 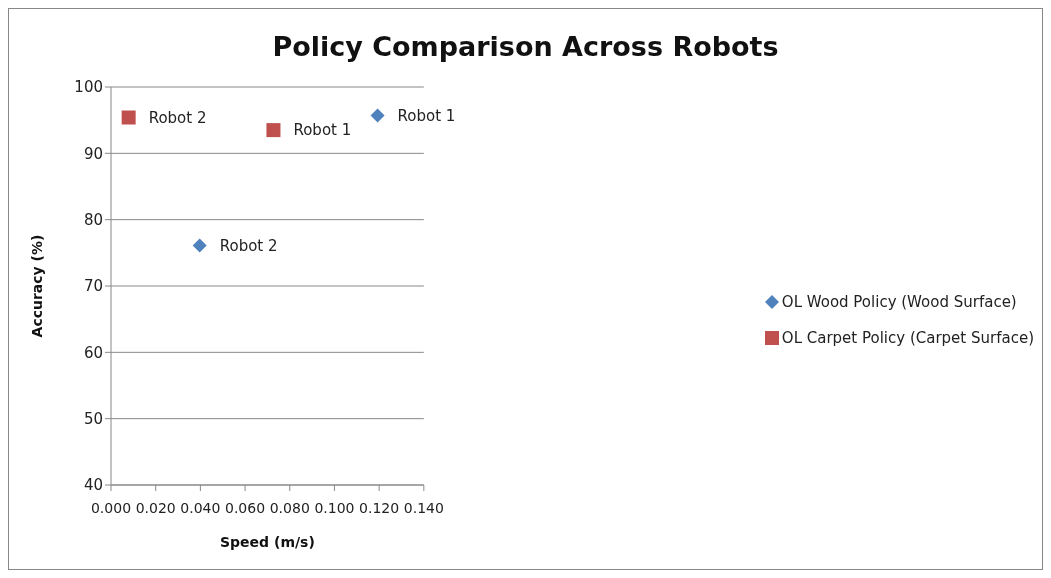 I want to click on y-tick-label: 100, so click(x=88, y=87).